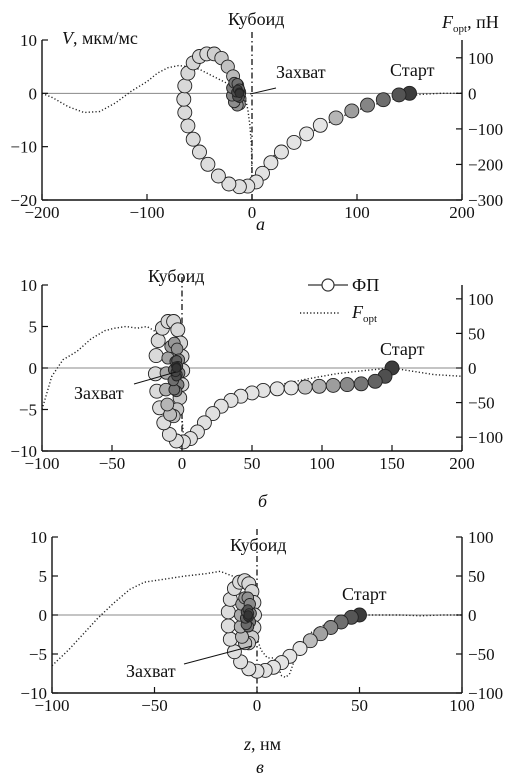  What do you see at coordinates (263, 501) in the screenshot?
I see `panel-b-caption: б` at bounding box center [263, 501].